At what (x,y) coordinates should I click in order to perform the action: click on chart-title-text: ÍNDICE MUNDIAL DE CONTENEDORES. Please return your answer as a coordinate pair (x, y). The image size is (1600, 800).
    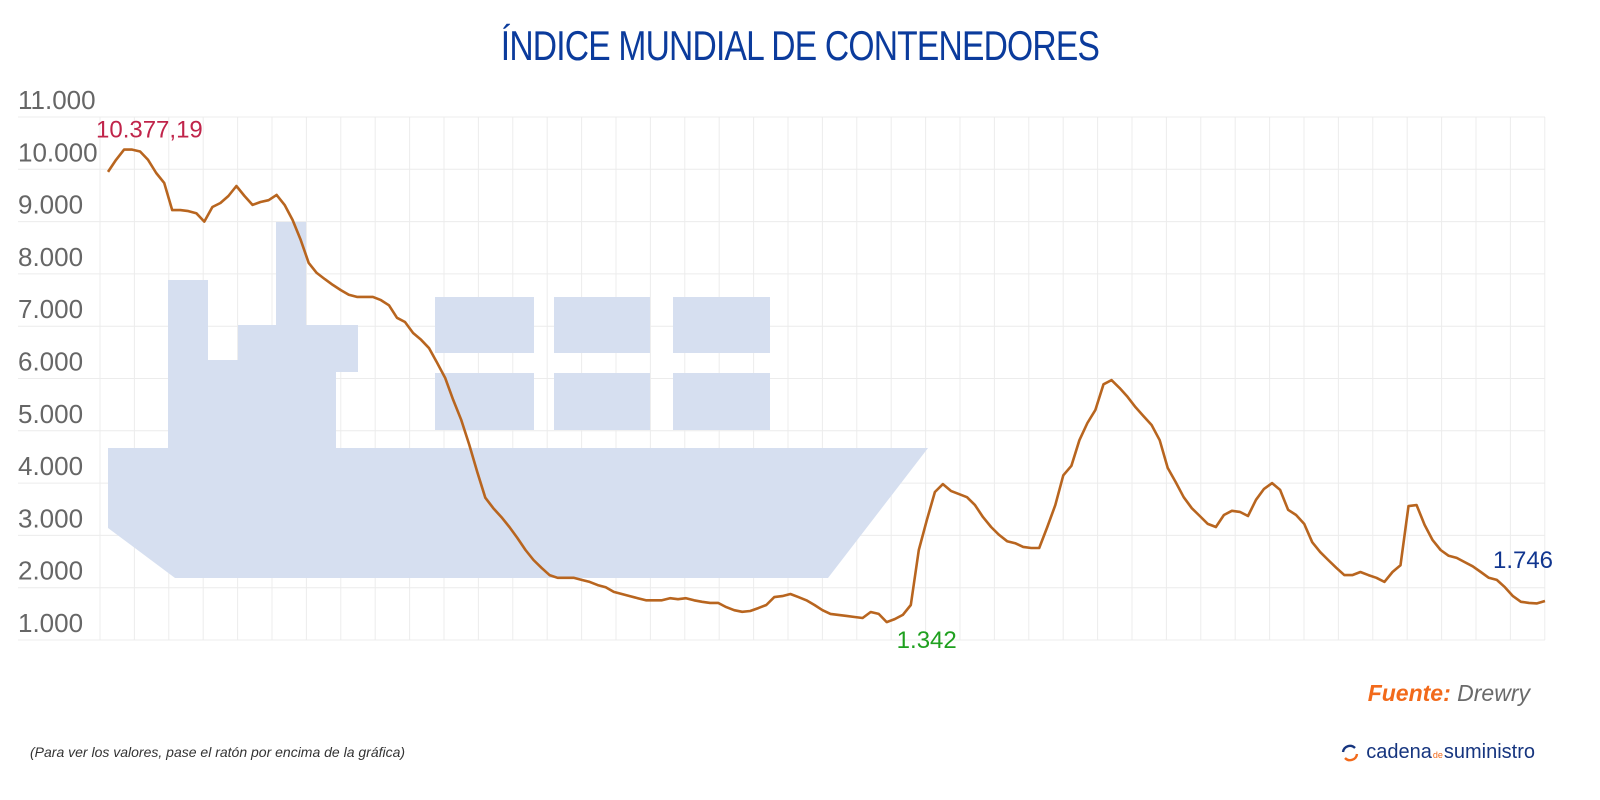
    Looking at the image, I should click on (800, 45).